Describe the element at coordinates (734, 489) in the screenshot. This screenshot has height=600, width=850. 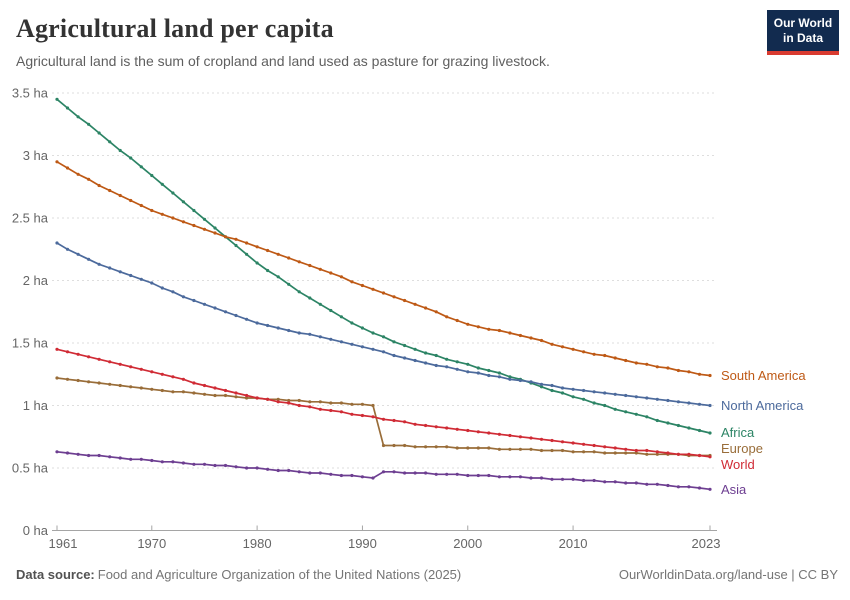
I see `entity-label-asia: Asia` at that location.